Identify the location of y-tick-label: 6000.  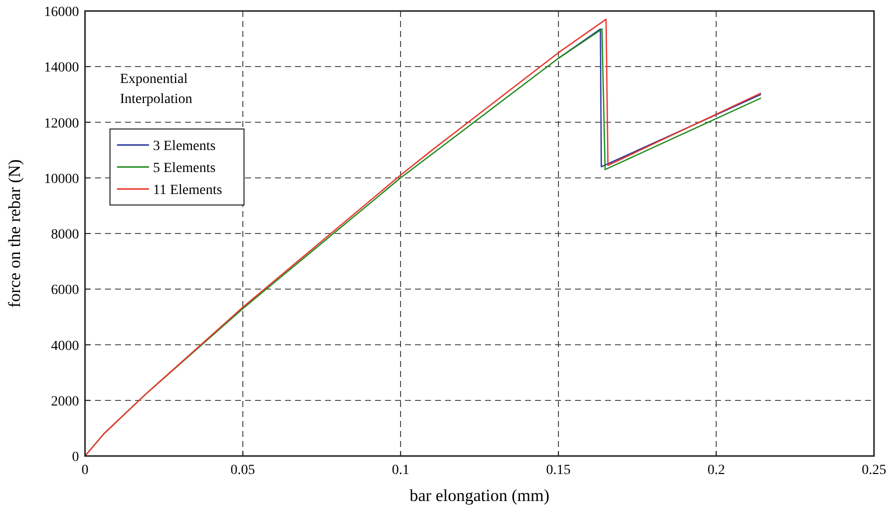
(65, 290).